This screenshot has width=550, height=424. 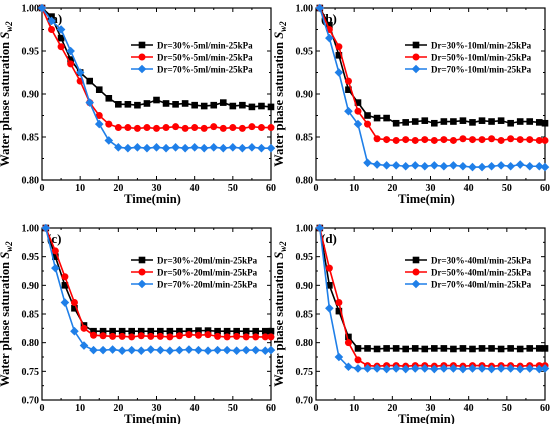 What do you see at coordinates (354, 408) in the screenshot?
I see `x-tick-label: 10` at bounding box center [354, 408].